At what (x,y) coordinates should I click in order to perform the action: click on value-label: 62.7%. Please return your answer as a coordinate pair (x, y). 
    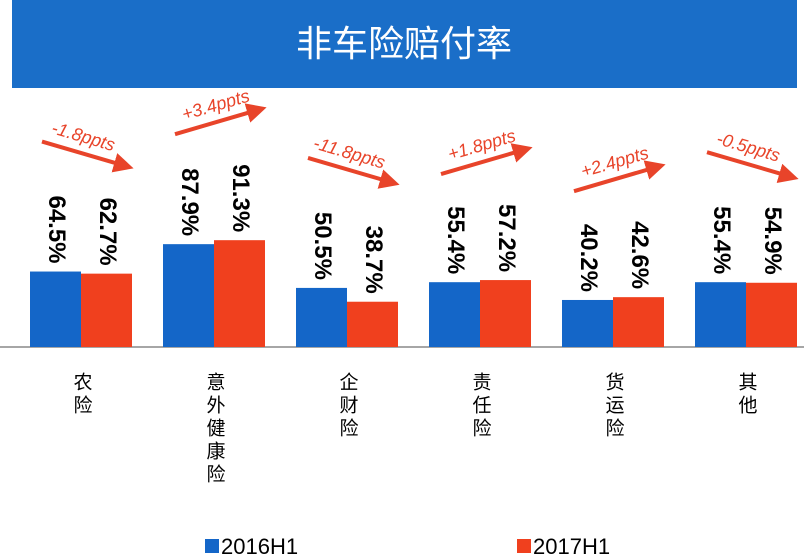
    Looking at the image, I should click on (107, 232).